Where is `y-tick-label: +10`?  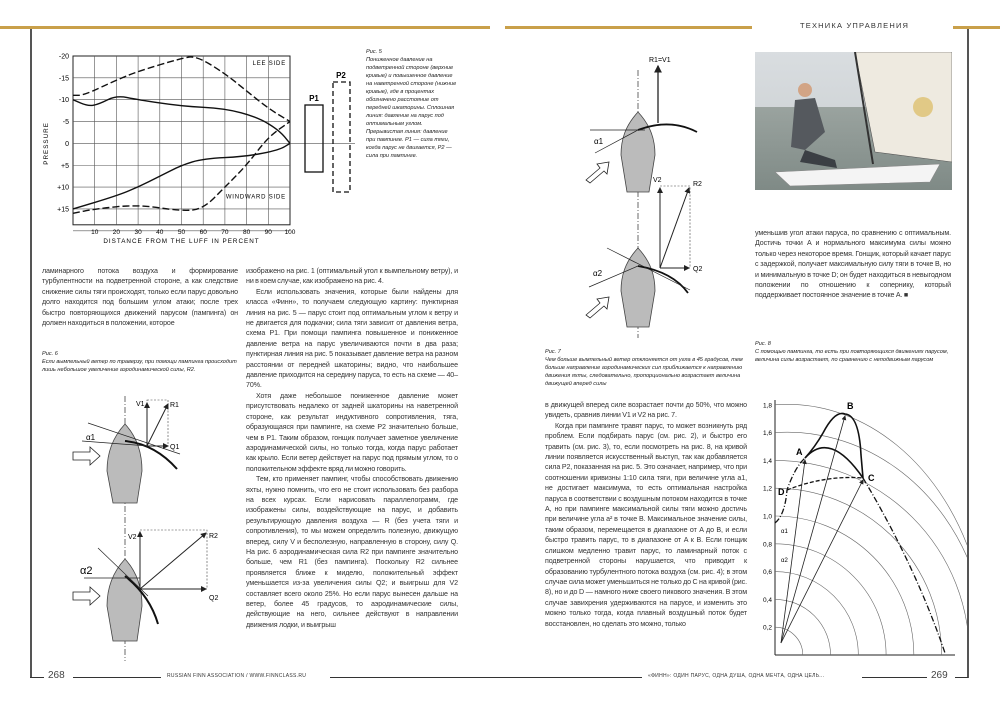 y-tick-label: +10 is located at coordinates (63, 188).